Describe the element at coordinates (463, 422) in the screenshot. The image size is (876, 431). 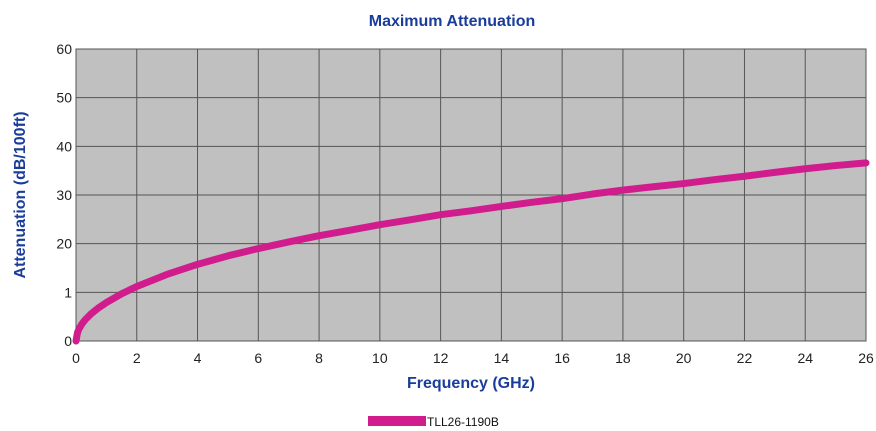
I see `legend-label: TLL26-1190B` at that location.